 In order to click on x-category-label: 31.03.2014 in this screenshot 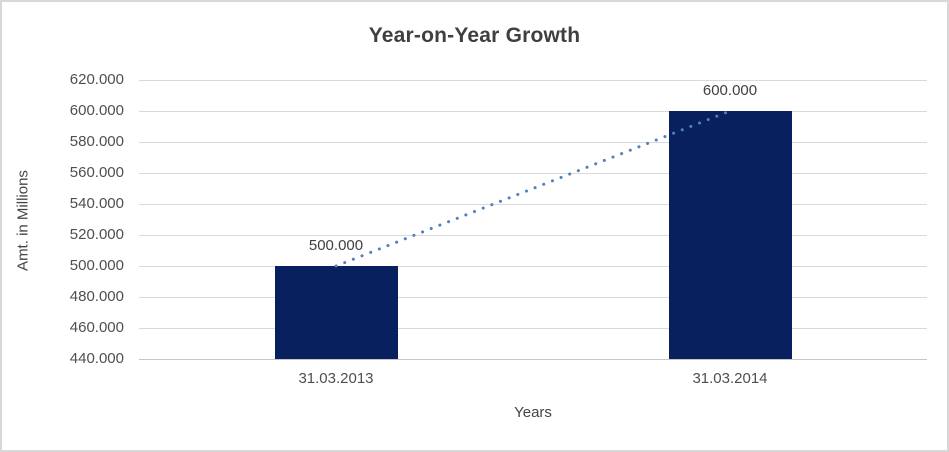, I will do `click(730, 378)`.